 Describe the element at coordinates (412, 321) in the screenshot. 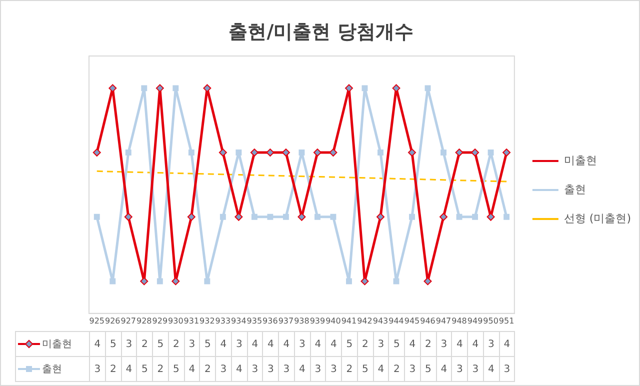

I see `x-tick-label: 945` at that location.